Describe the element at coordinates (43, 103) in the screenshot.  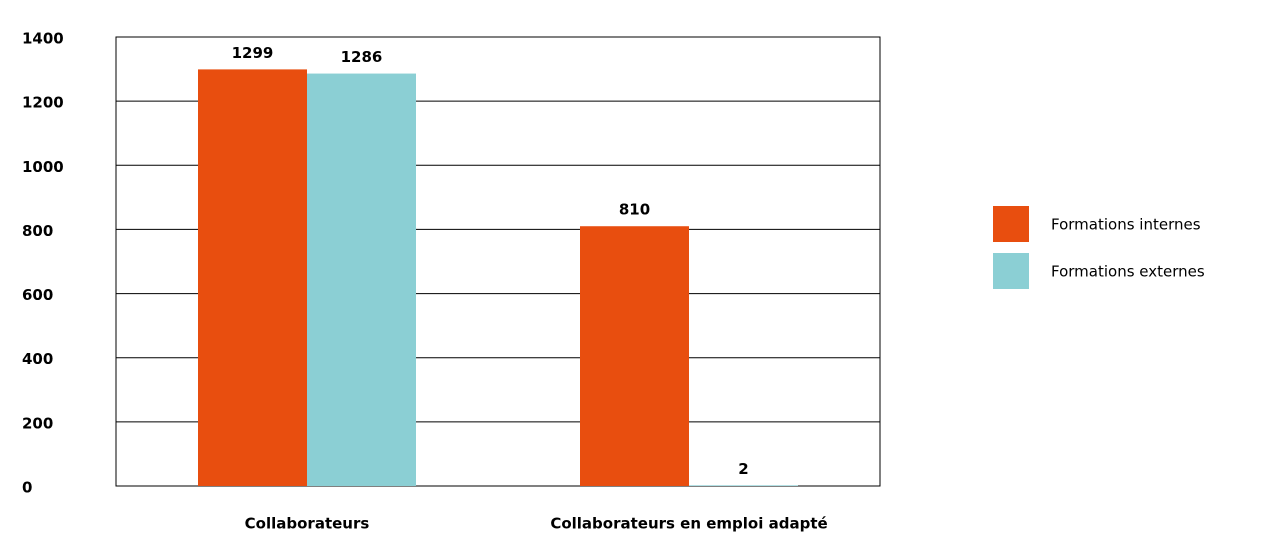
I see `y-tick-label: 1200` at that location.